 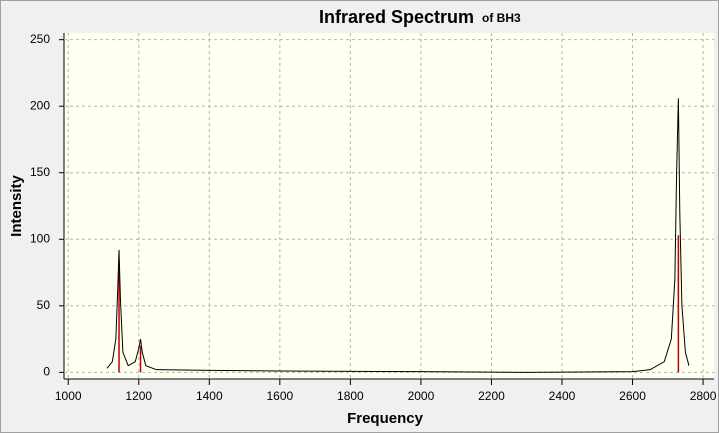 I want to click on chart-subtitle: of BH3, so click(x=501, y=18).